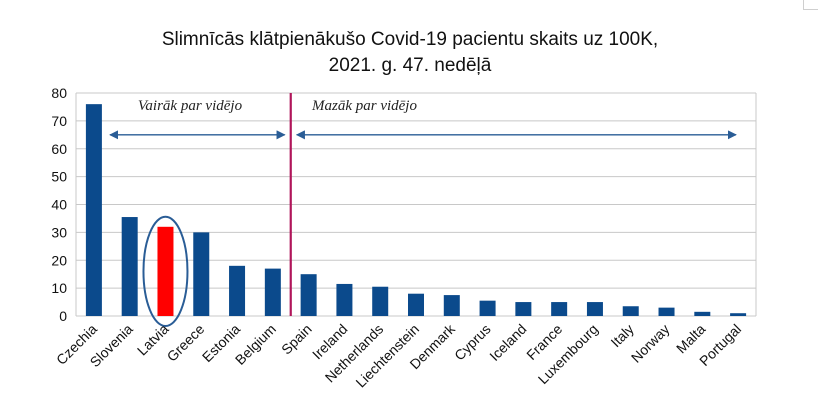 The image size is (820, 415). Describe the element at coordinates (190, 106) in the screenshot. I see `annotation-above-average: Vairāk par vidējo` at that location.